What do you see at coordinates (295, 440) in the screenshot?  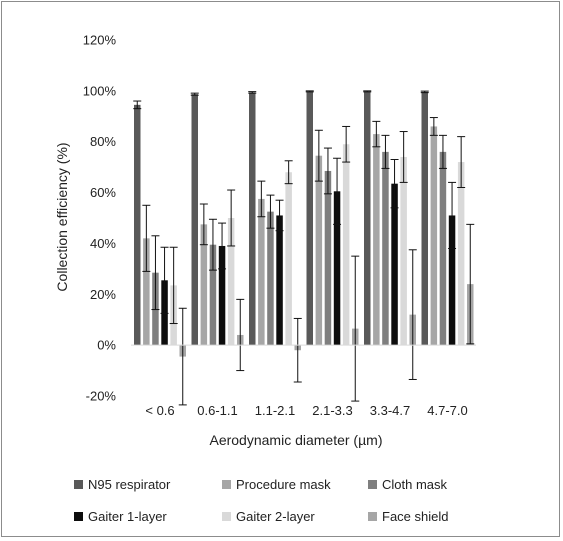 I see `x-axis-title: Aerodynamic diameter (µm)` at bounding box center [295, 440].